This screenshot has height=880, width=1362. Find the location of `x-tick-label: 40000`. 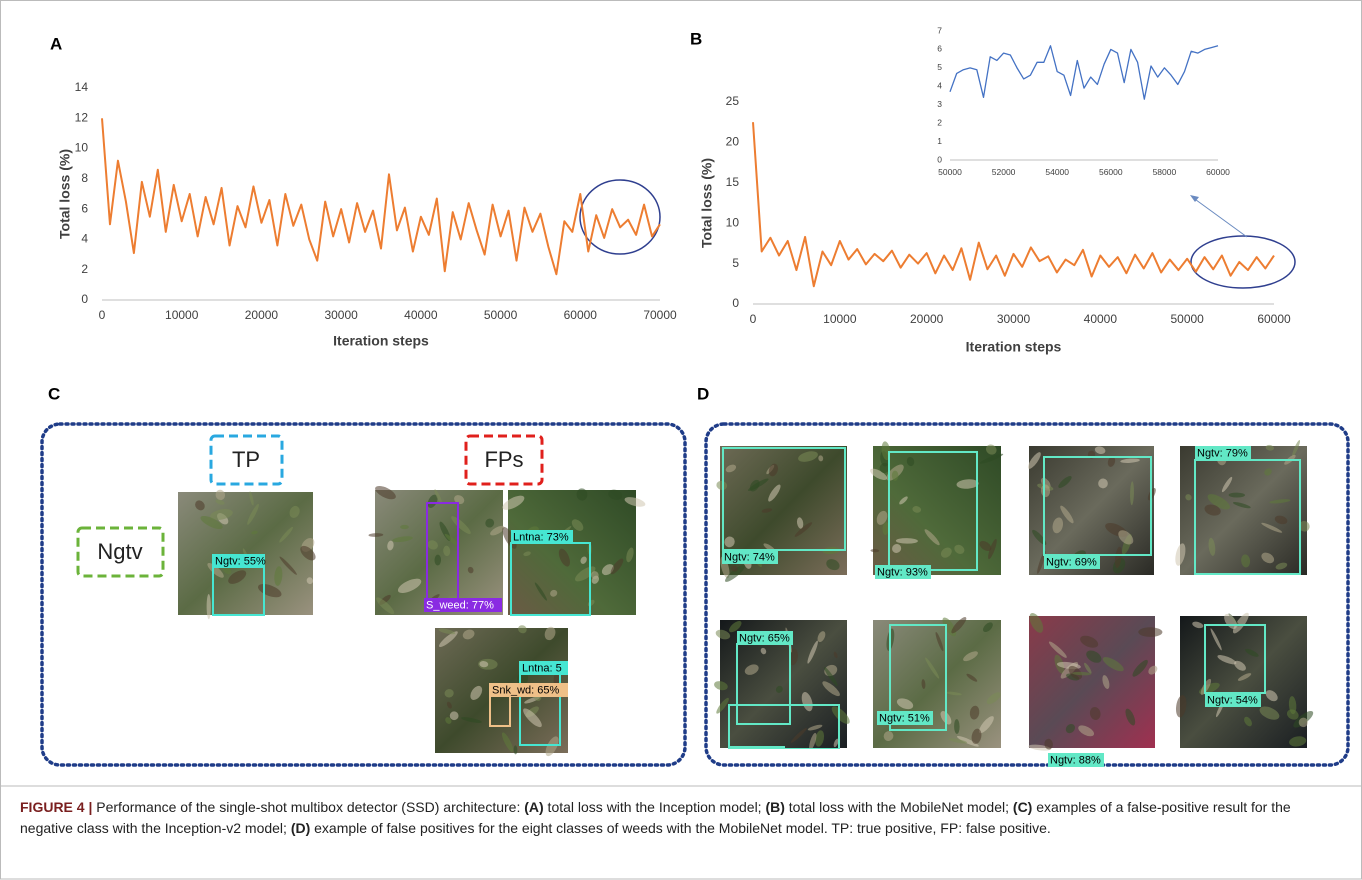

x-tick-label: 40000 is located at coordinates (1101, 319).